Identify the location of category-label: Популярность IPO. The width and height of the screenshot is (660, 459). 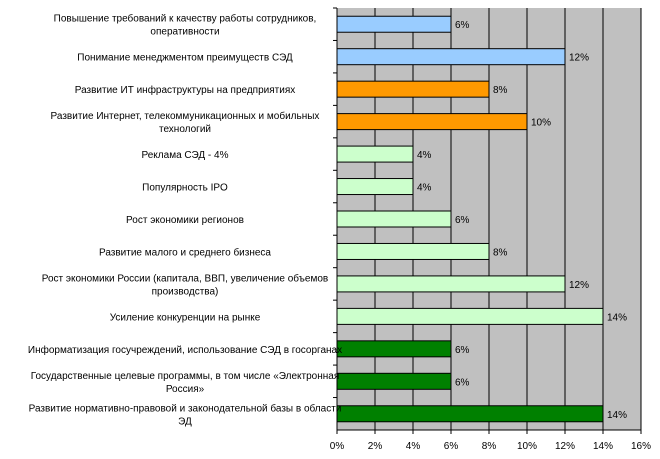
(185, 188).